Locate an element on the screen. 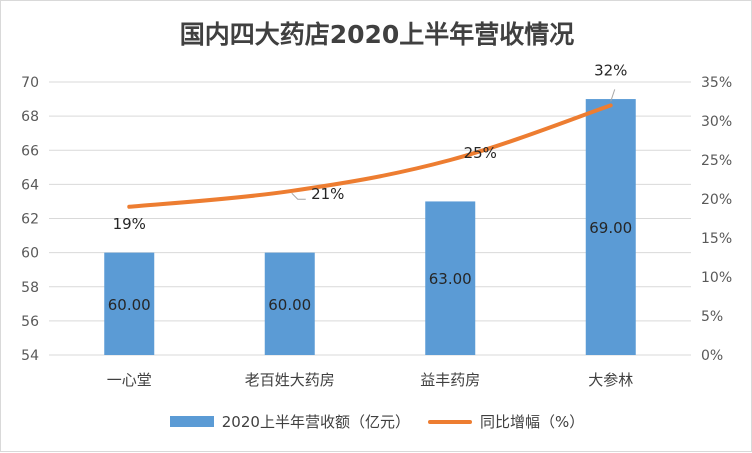 The image size is (752, 453). y-left-tick-label: 68 is located at coordinates (30, 117).